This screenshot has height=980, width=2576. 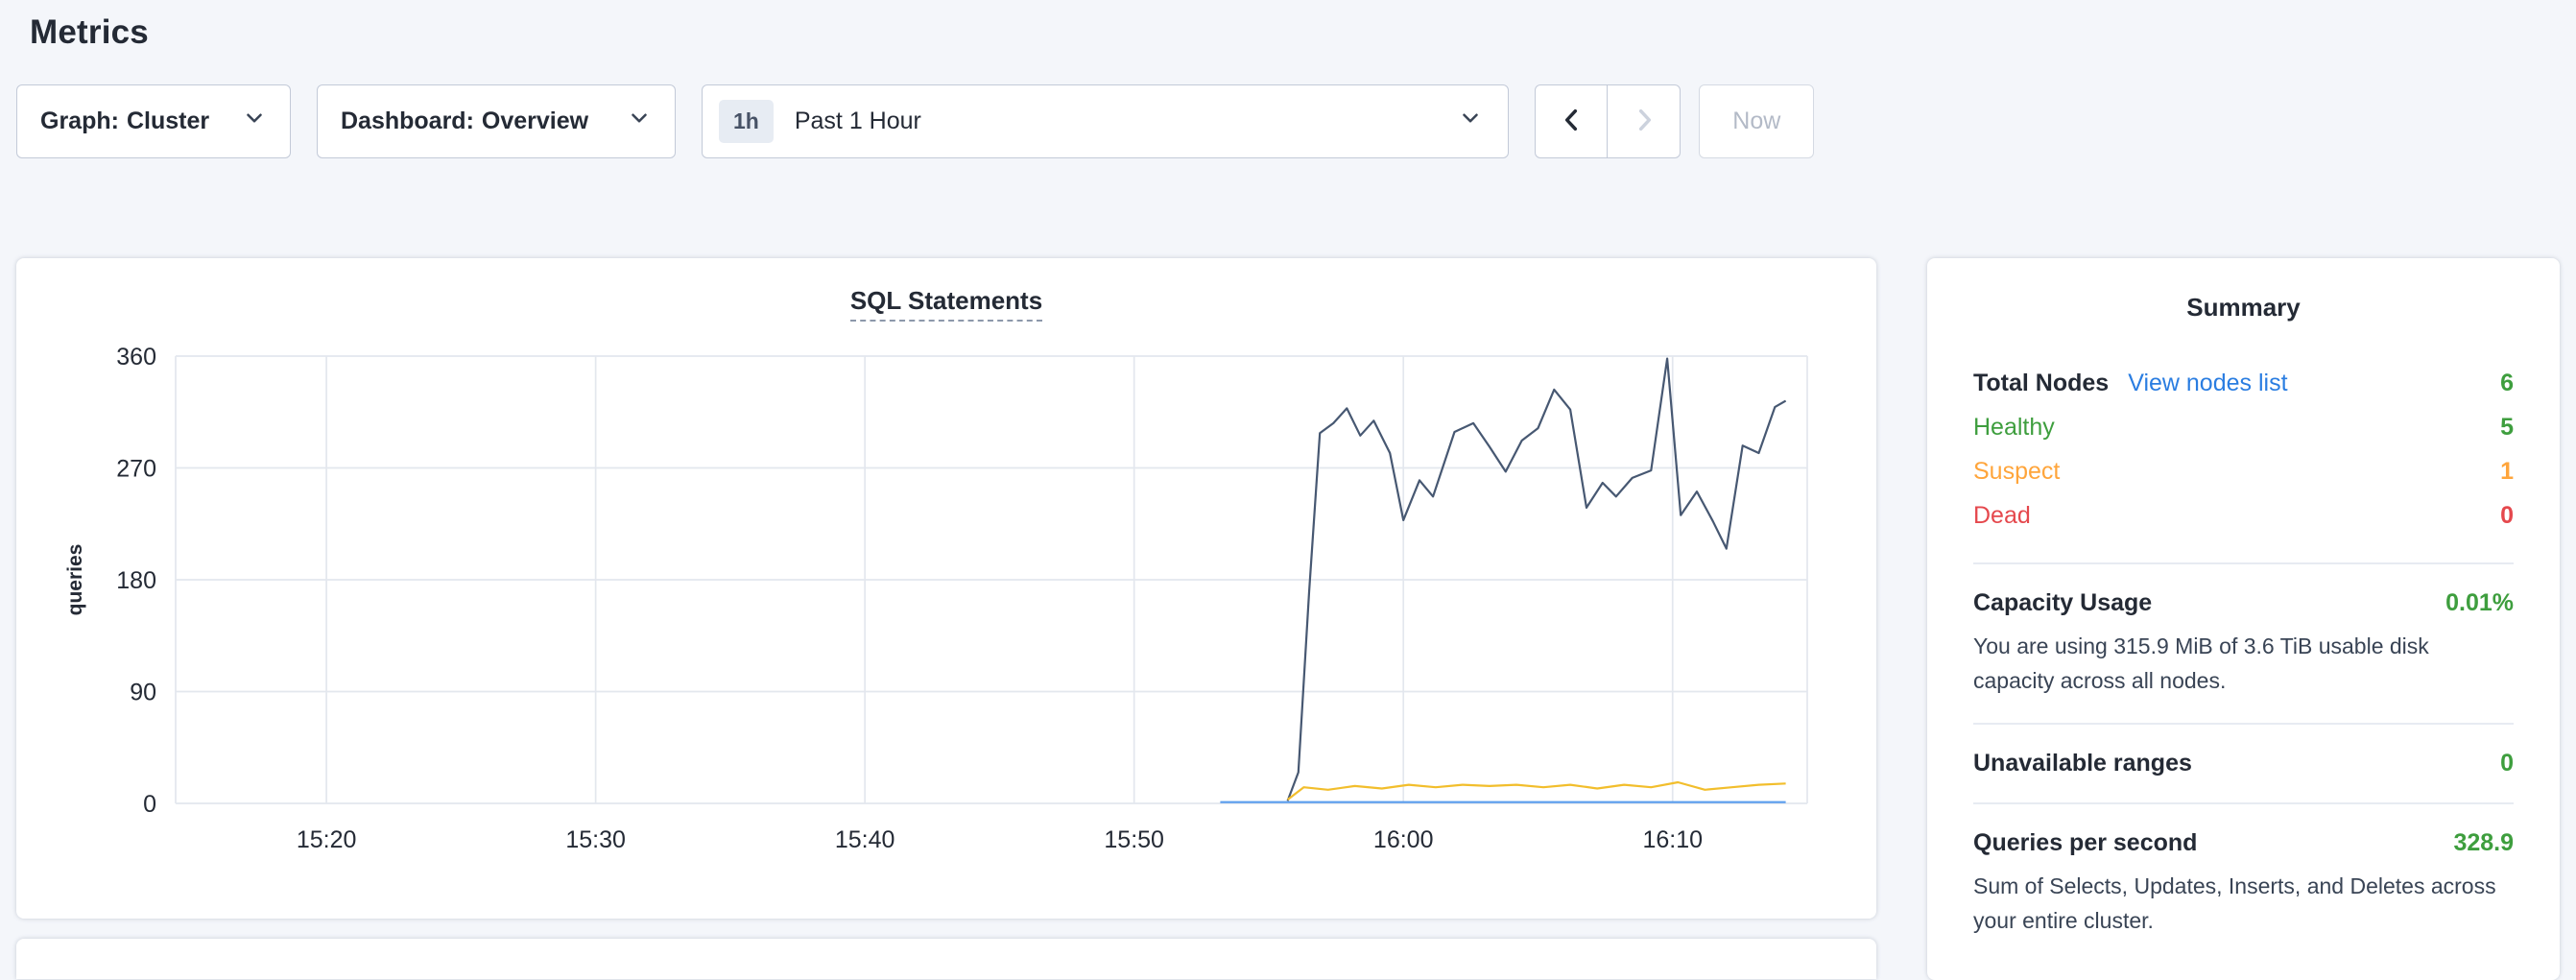 What do you see at coordinates (746, 121) in the screenshot?
I see `time-range-badge: 1h` at bounding box center [746, 121].